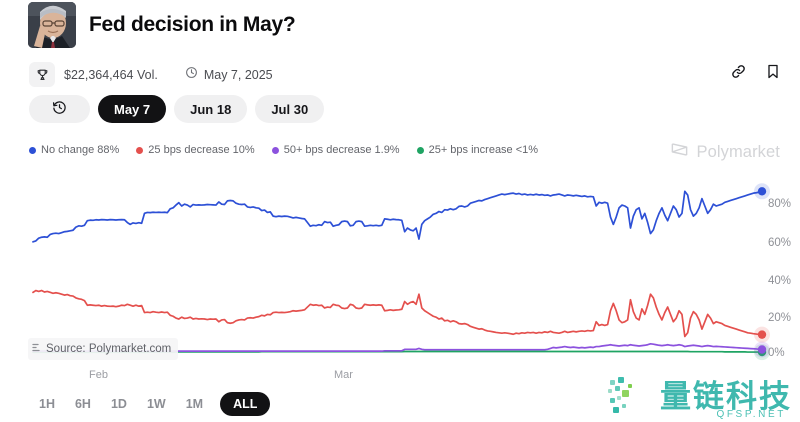  What do you see at coordinates (397, 313) in the screenshot?
I see `series-line-25-bps-decrease` at bounding box center [397, 313].